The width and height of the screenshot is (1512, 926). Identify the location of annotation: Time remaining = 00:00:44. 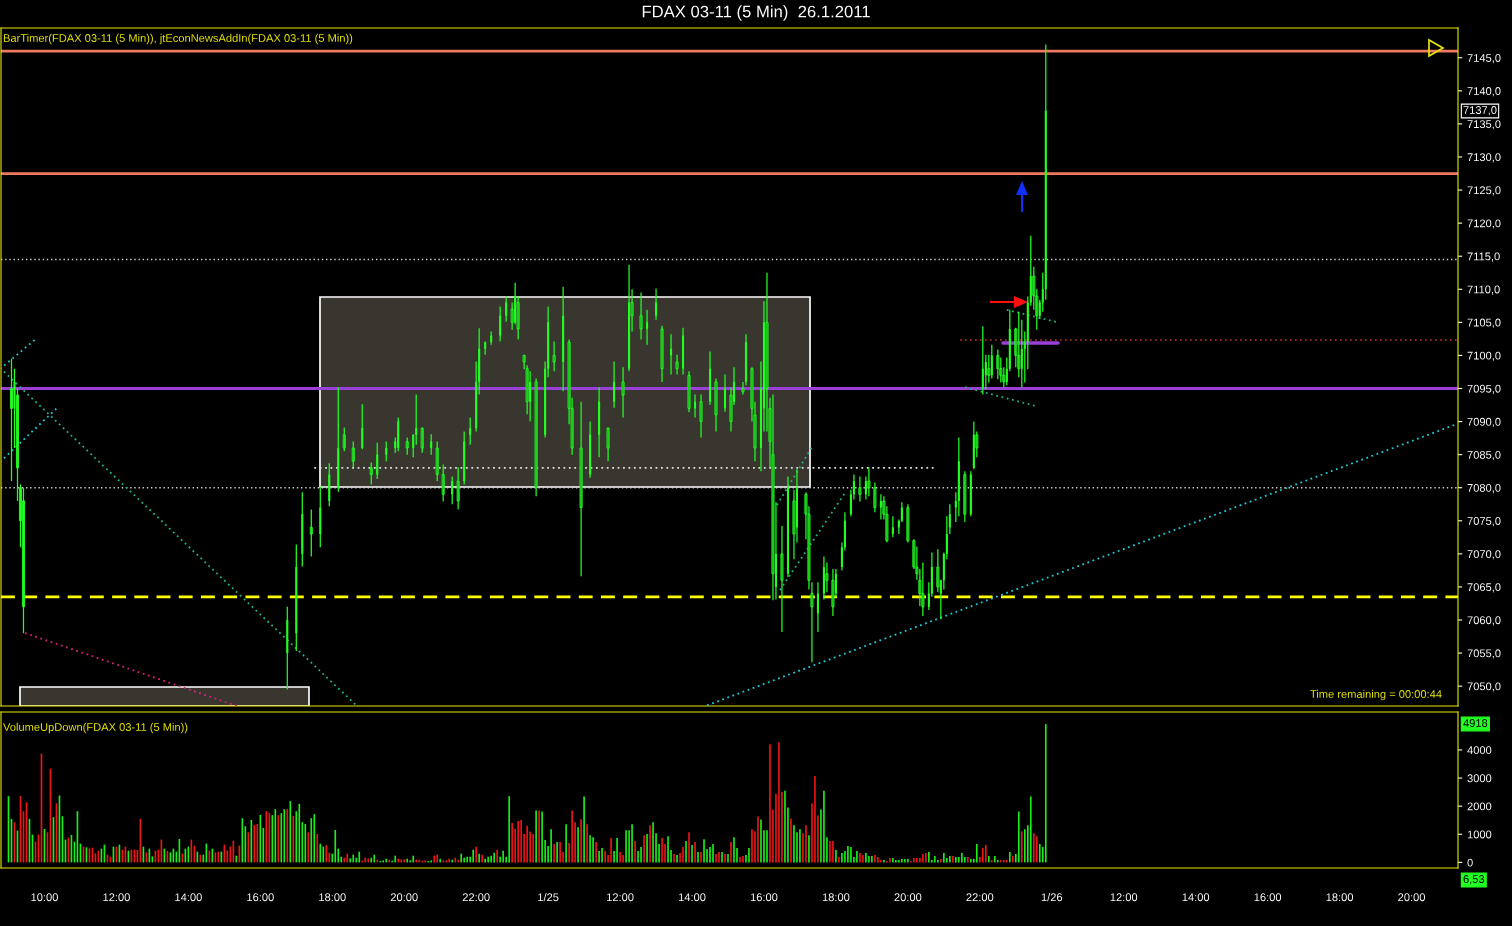
(1376, 695).